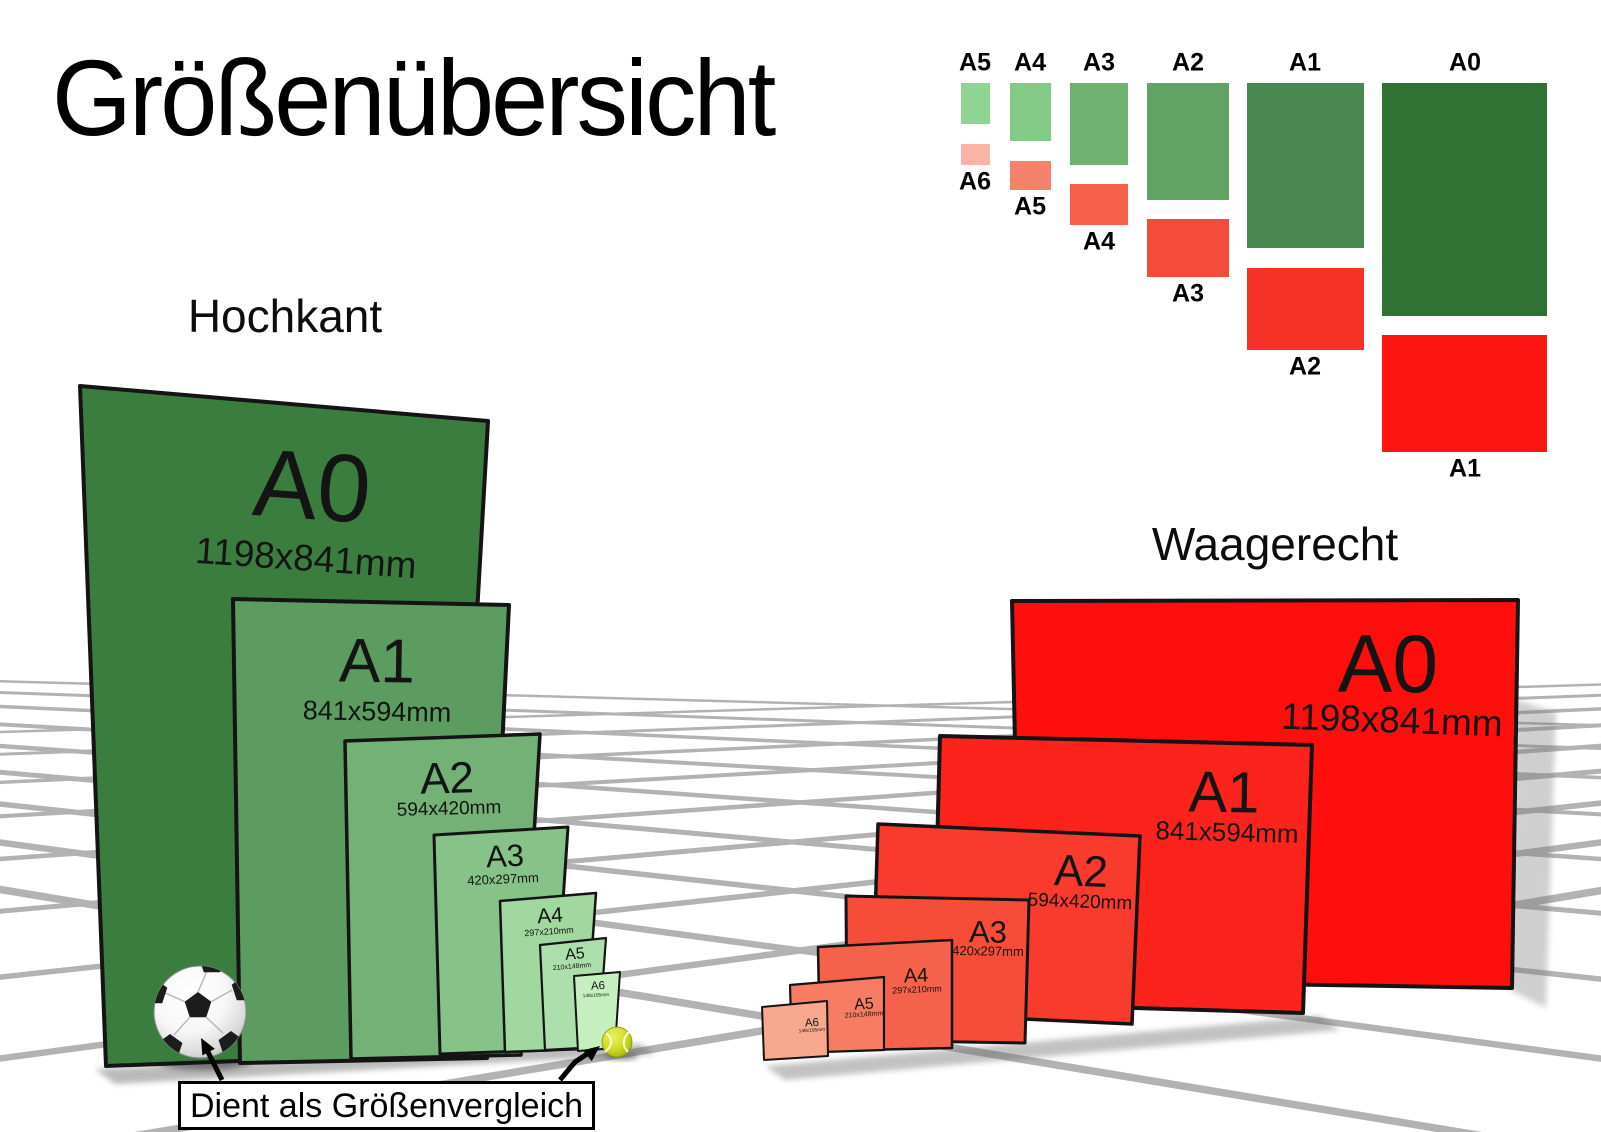  What do you see at coordinates (503, 879) in the screenshot?
I see `portrait-a3-dims: 420x297mm` at bounding box center [503, 879].